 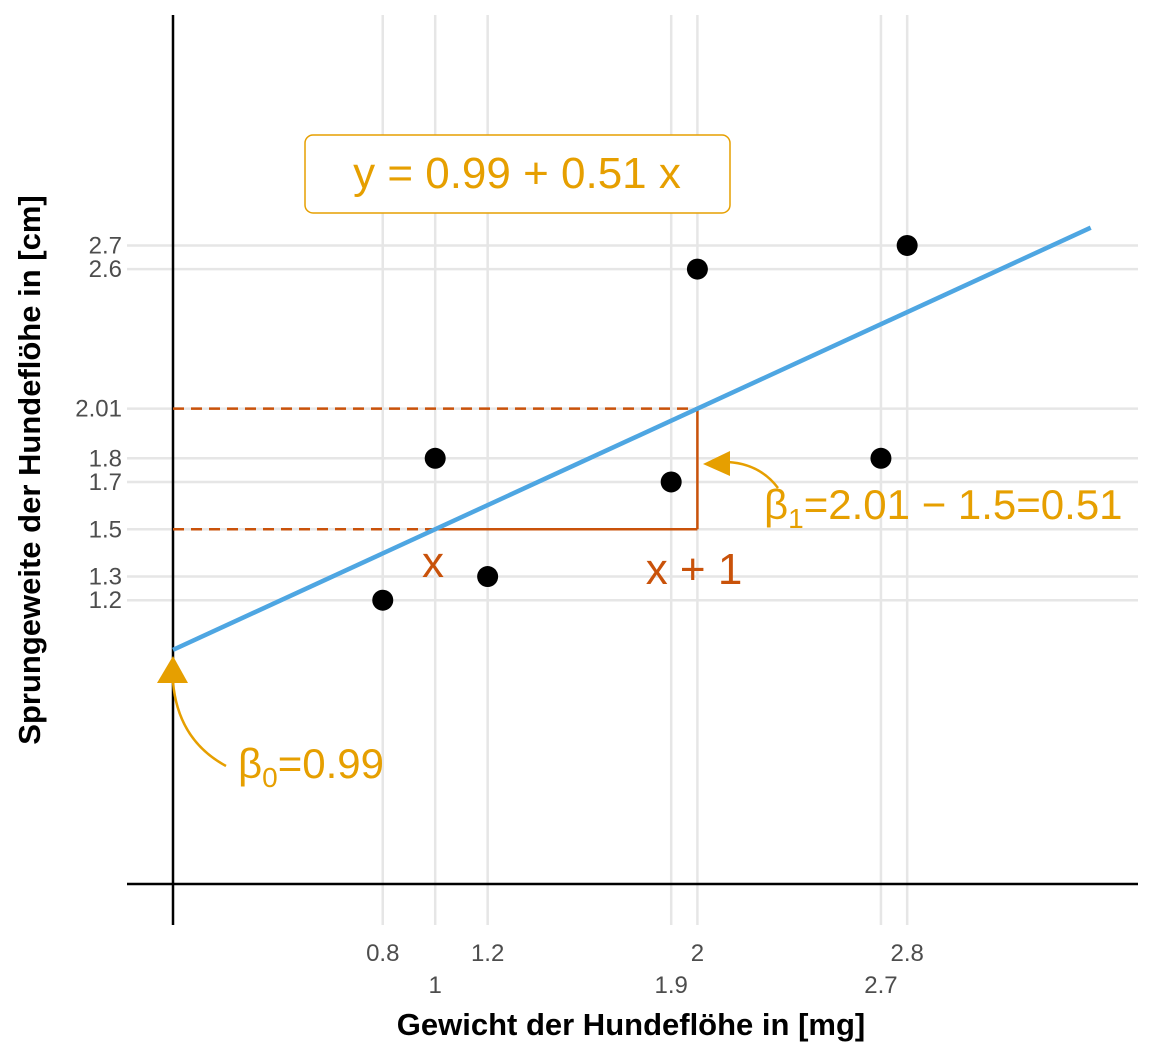 What do you see at coordinates (645, 969) in the screenshot?
I see `x-tick-labels: 0.8 1 1.2 1.92 2.7 2.8` at bounding box center [645, 969].